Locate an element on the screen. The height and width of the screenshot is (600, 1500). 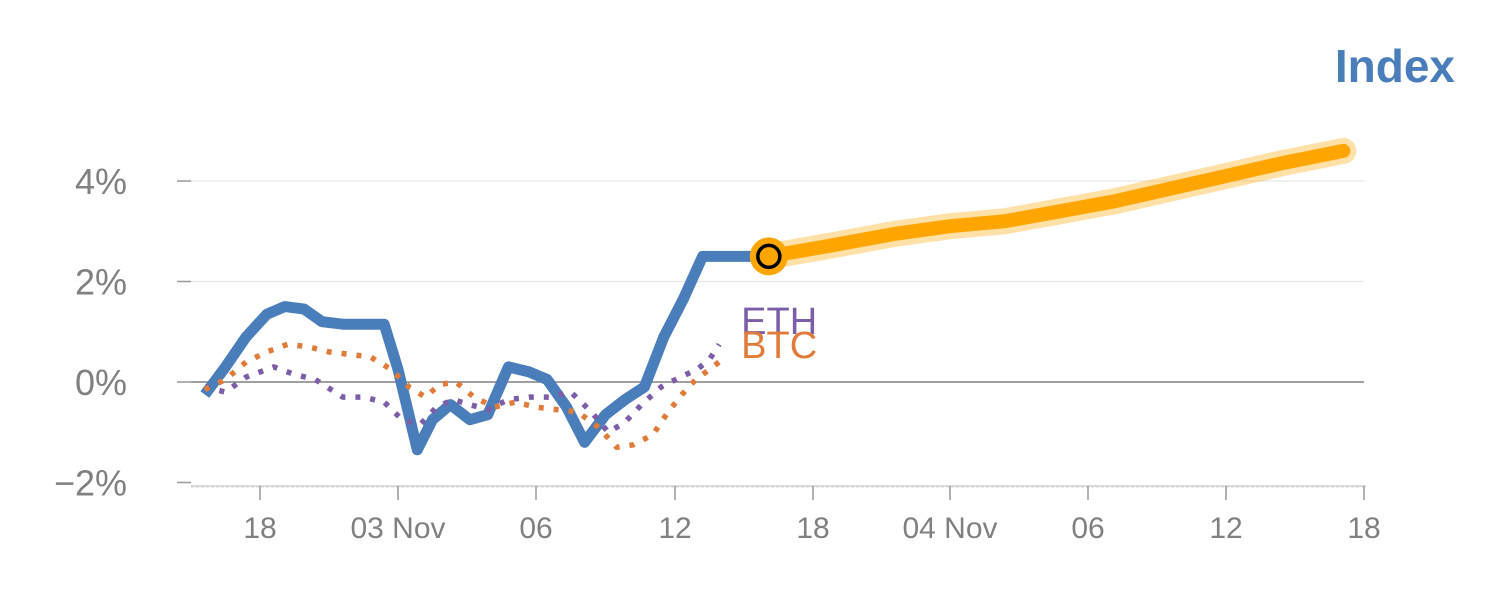
series-line-eth is located at coordinates (463, 389).